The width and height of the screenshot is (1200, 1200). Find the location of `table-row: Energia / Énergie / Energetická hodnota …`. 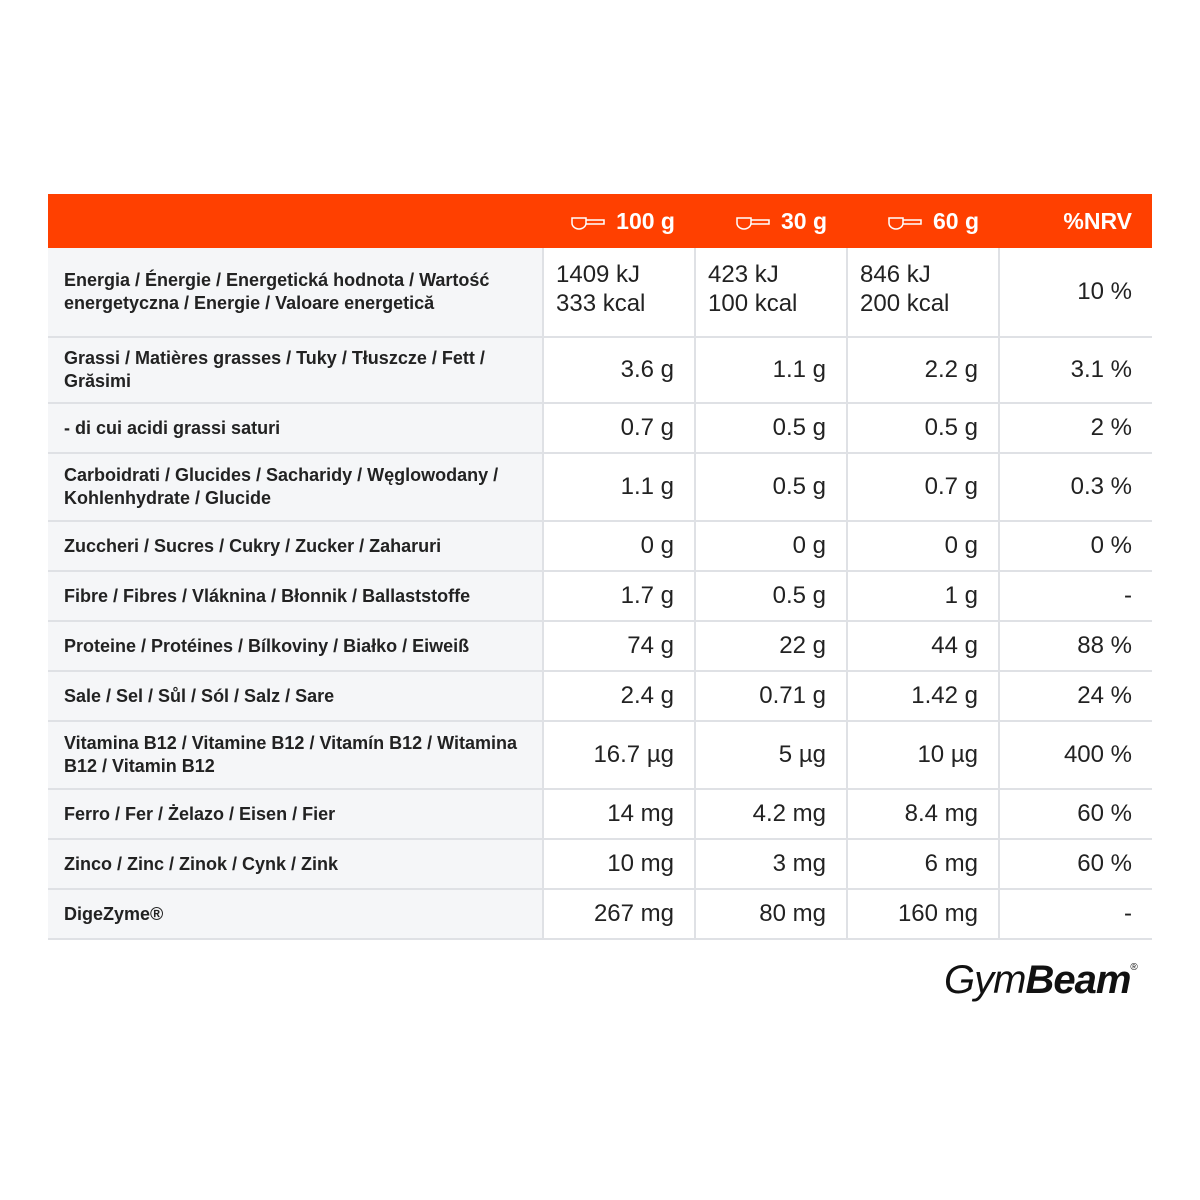

table-row: Energia / Énergie / Energetická hodnota … is located at coordinates (600, 293).